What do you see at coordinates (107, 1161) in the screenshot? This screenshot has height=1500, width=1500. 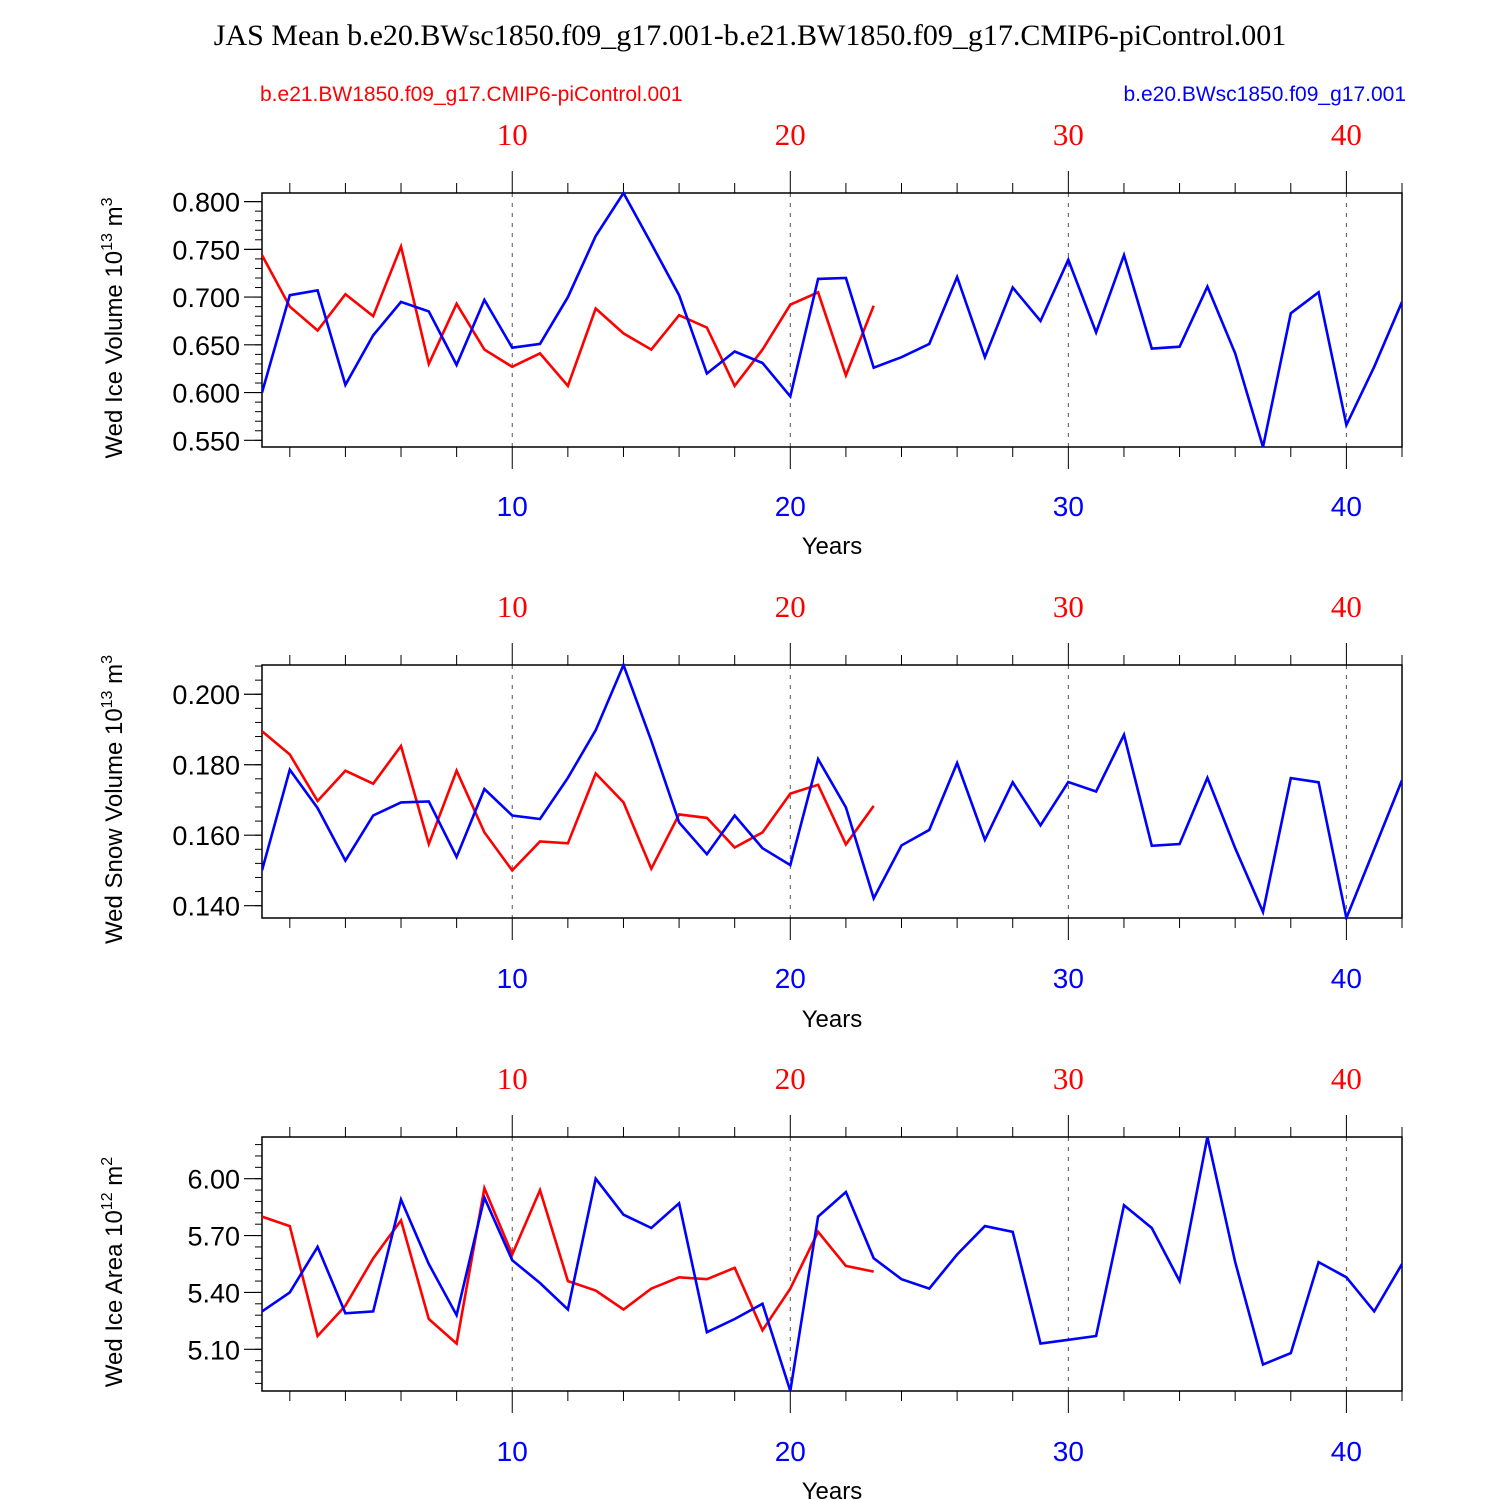 I see `y-axis-label-unit-exponent: 2` at bounding box center [107, 1161].